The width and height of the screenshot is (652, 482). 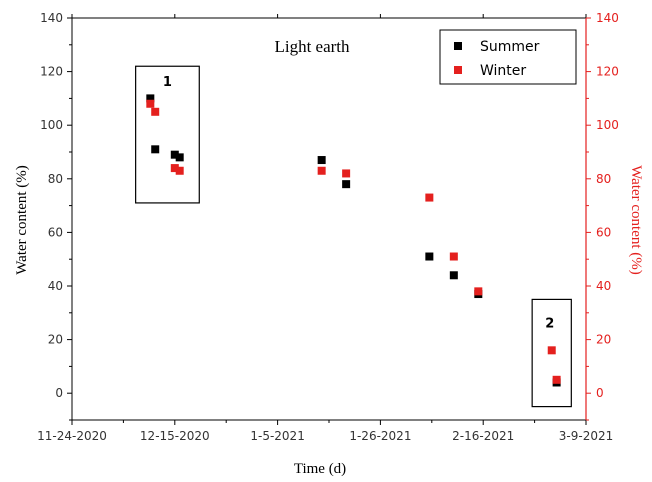 What do you see at coordinates (51, 125) in the screenshot?
I see `y-tick-label-left: 100` at bounding box center [51, 125].